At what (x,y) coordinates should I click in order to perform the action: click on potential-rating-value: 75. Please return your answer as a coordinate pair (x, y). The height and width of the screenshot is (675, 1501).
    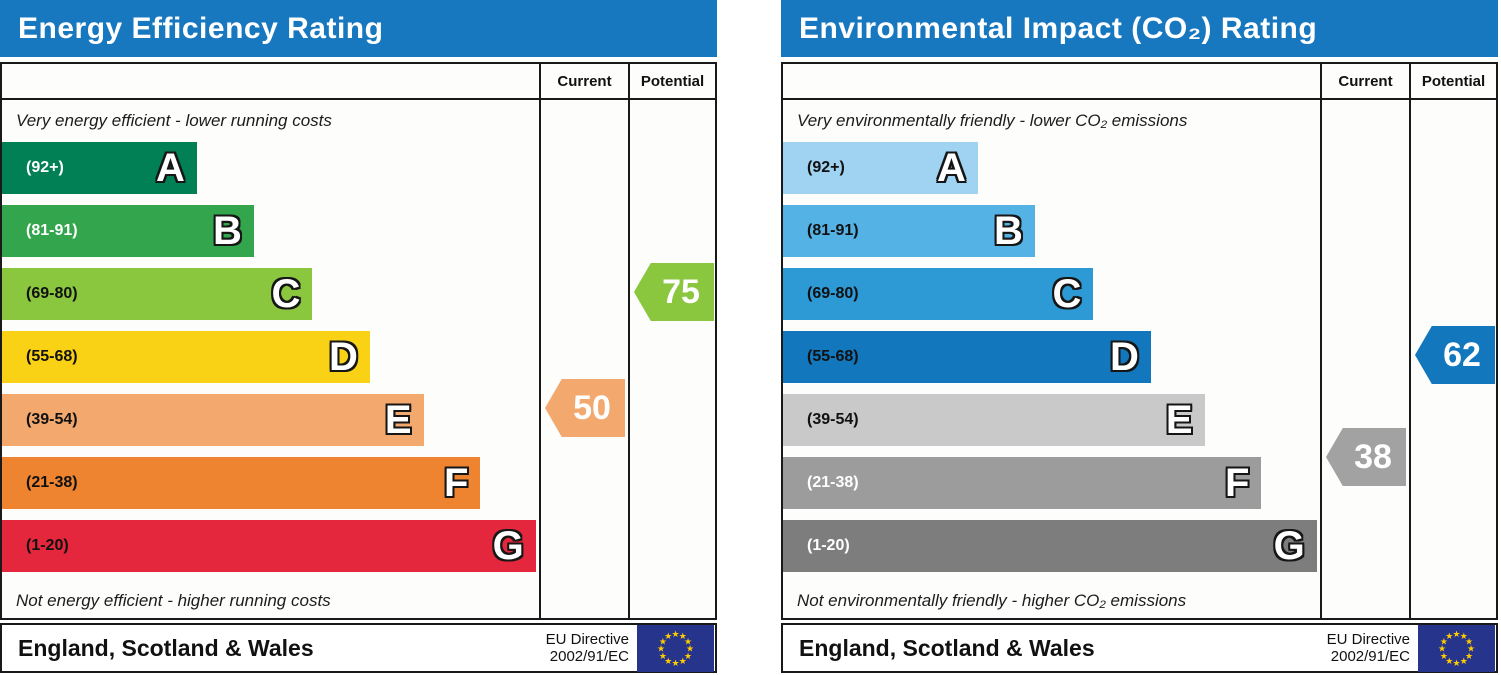
    Looking at the image, I should click on (681, 291).